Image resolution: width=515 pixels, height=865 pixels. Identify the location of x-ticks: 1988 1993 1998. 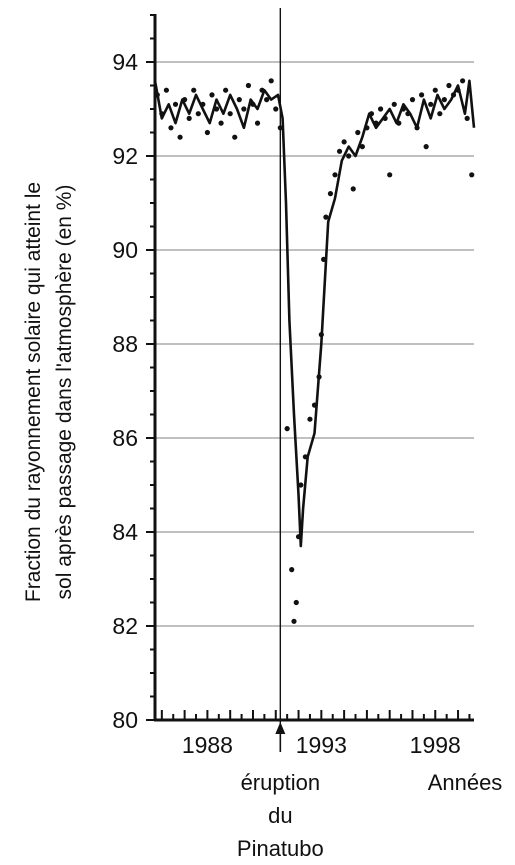
(315, 734).